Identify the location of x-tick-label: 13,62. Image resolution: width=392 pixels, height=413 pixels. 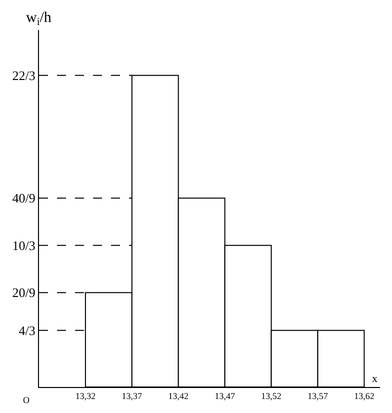
(364, 395).